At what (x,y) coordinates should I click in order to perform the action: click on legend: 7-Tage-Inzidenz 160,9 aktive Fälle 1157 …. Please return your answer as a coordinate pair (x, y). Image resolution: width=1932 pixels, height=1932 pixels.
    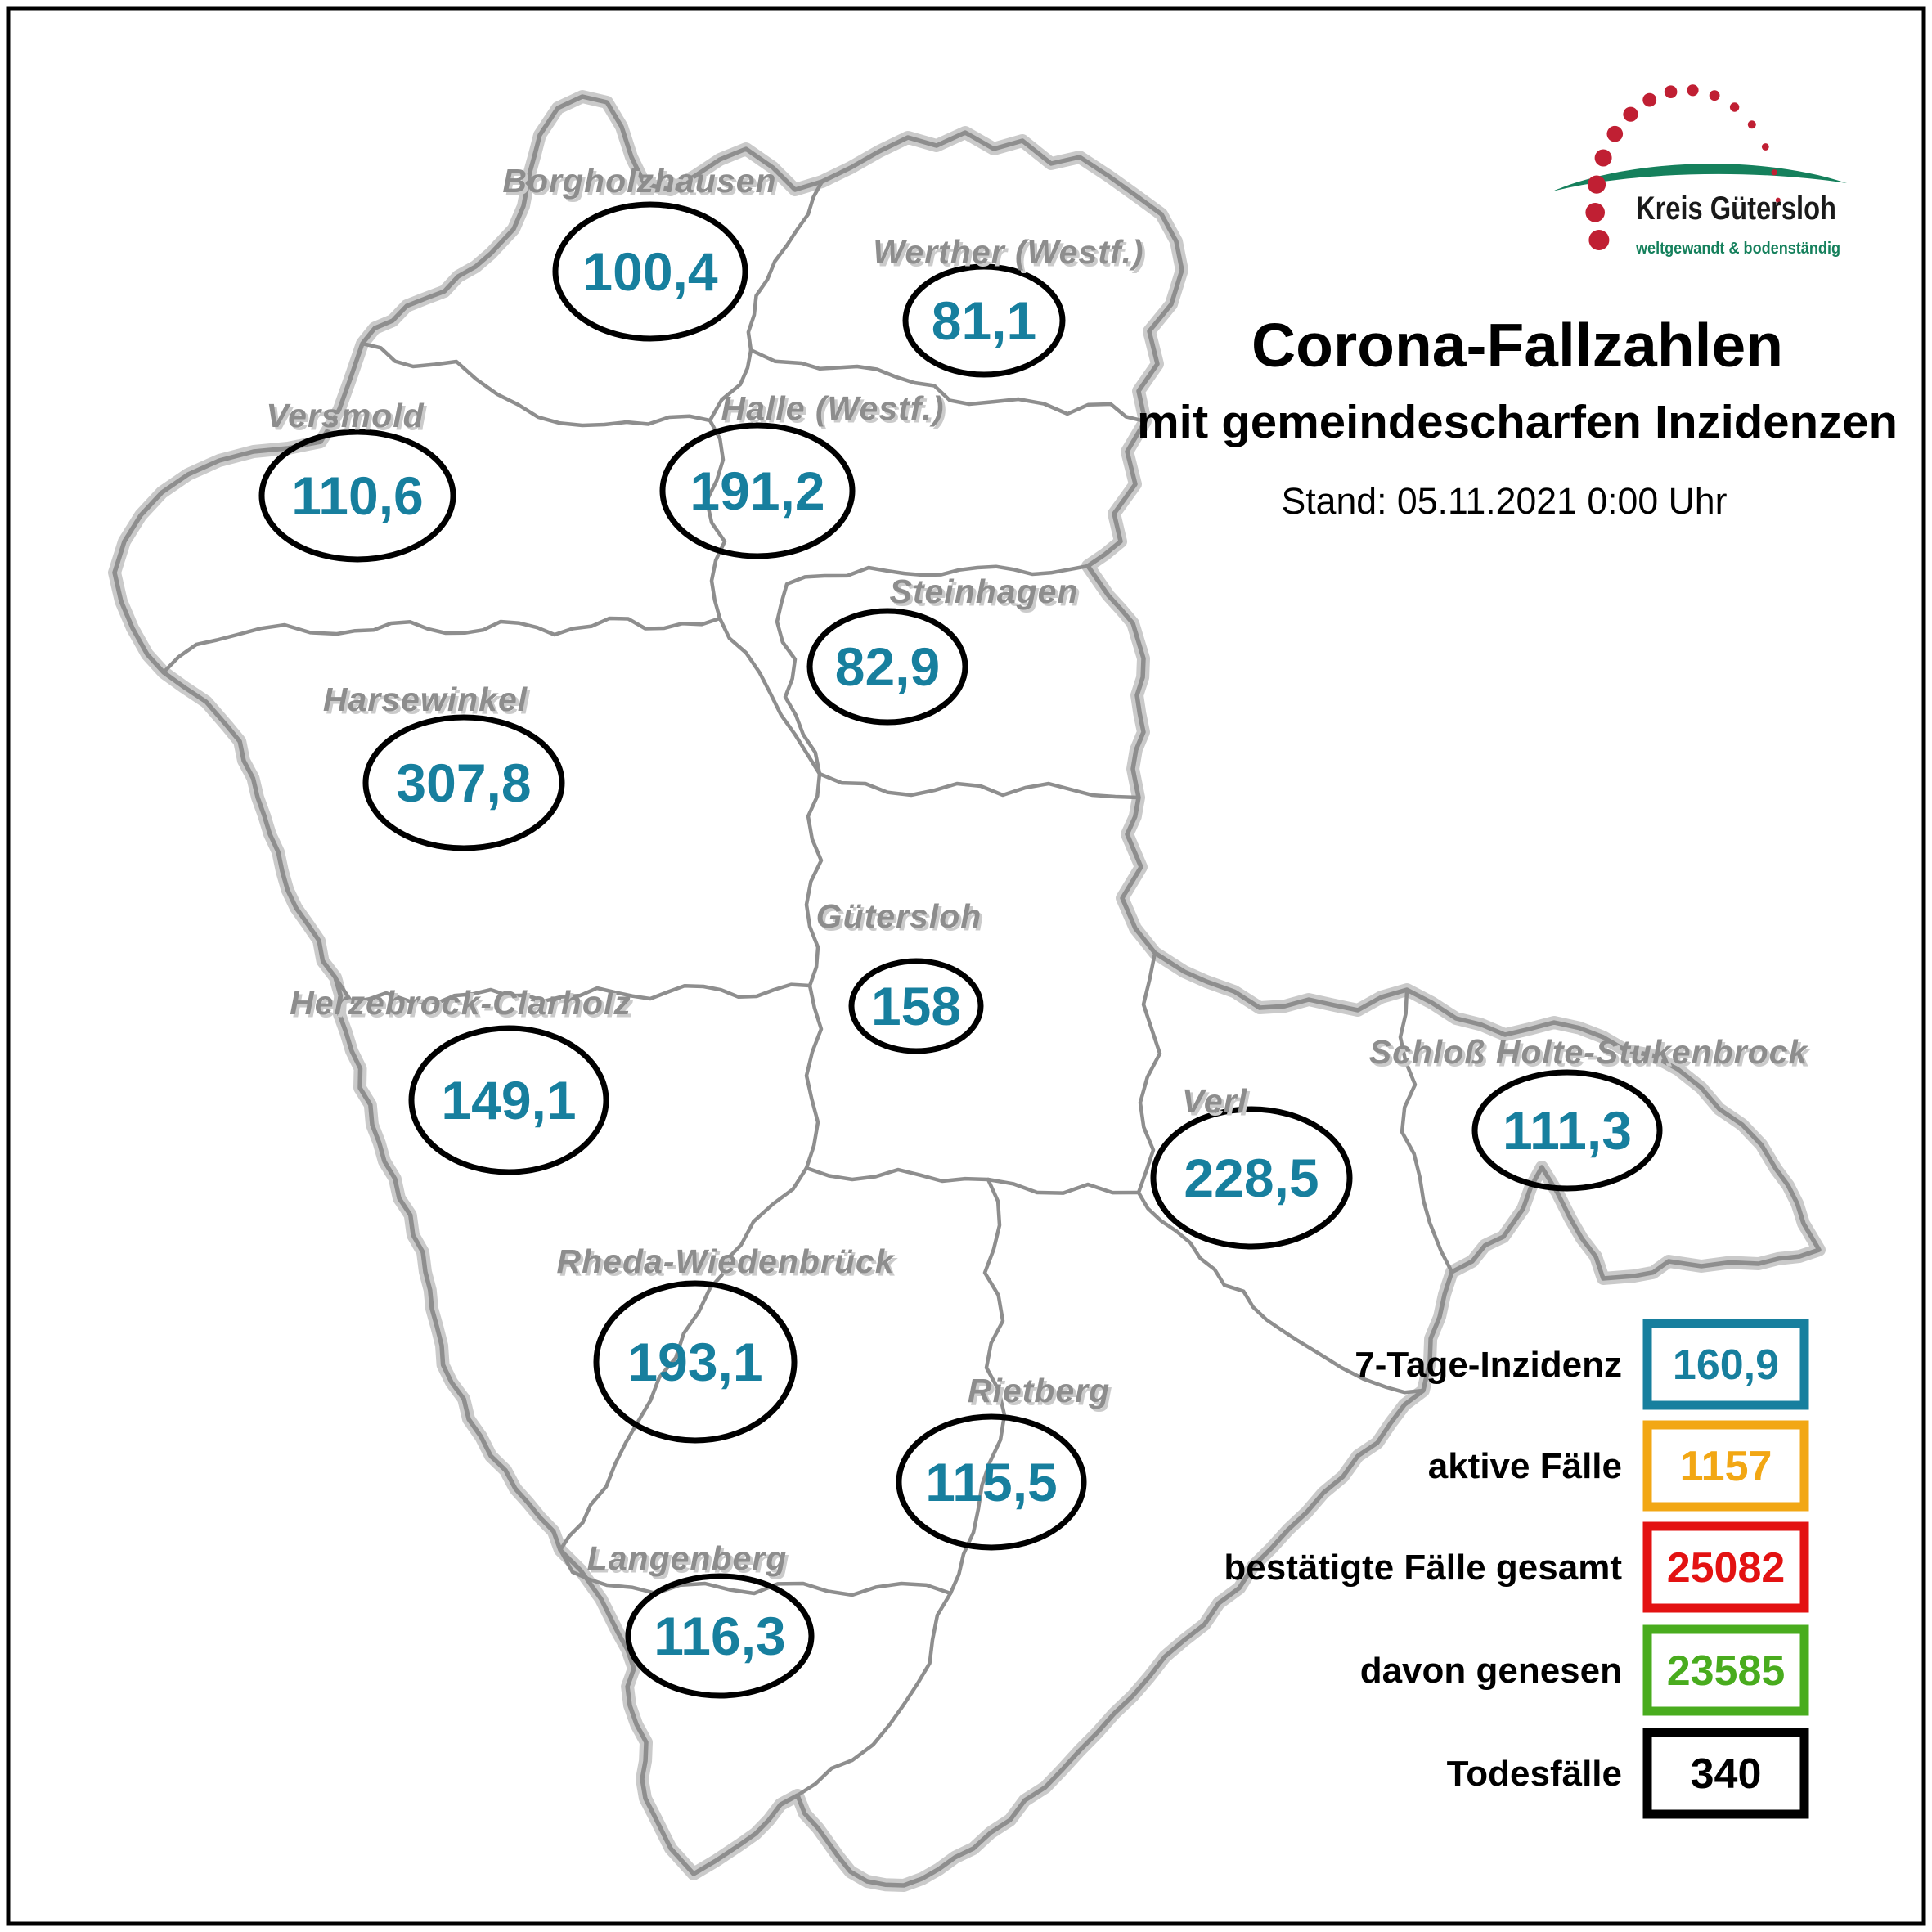
    Looking at the image, I should click on (1516, 1569).